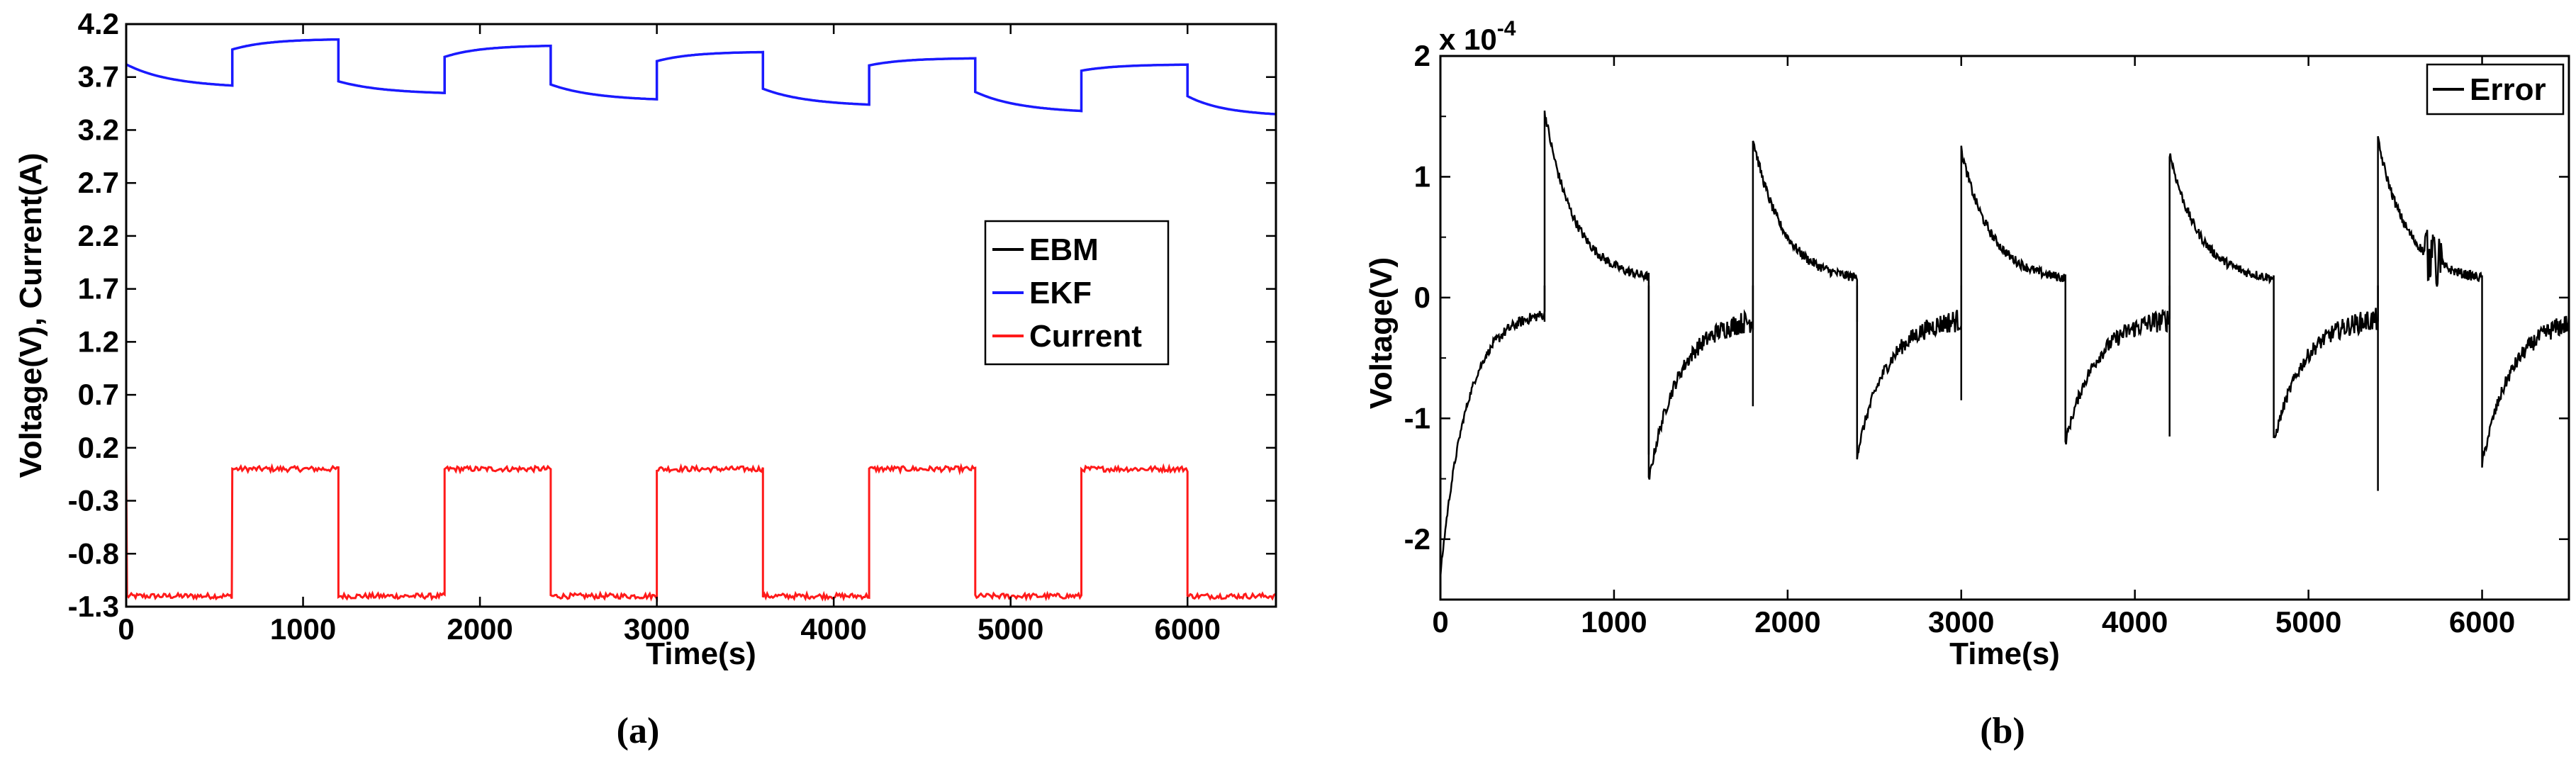  What do you see at coordinates (98, 448) in the screenshot?
I see `y-tick-label-a: 0.2` at bounding box center [98, 448].